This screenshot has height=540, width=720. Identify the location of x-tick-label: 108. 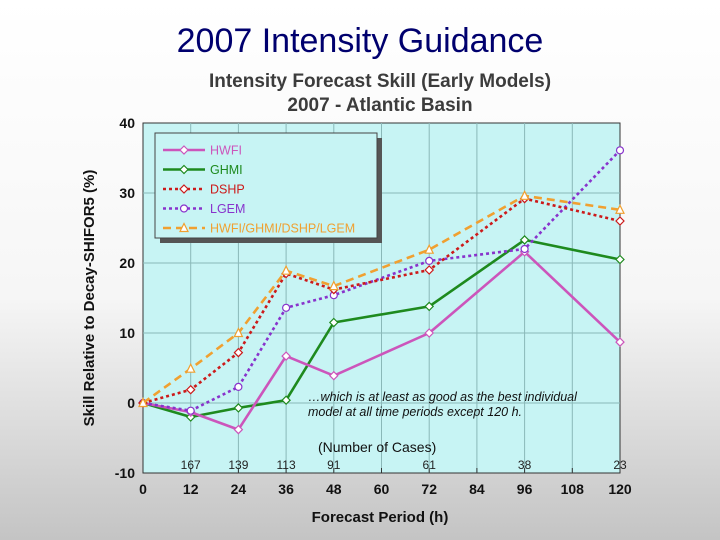
(573, 489).